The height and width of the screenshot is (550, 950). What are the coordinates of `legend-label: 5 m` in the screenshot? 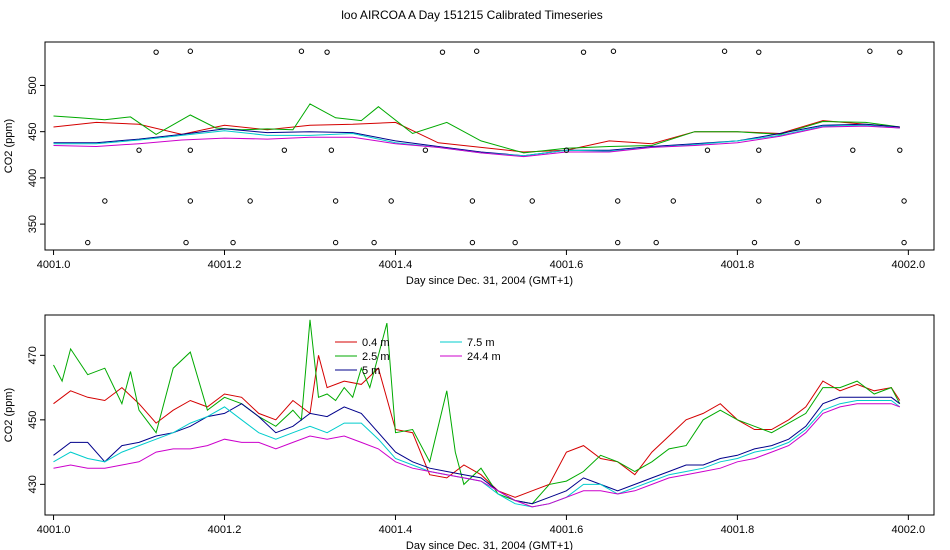 It's located at (371, 371).